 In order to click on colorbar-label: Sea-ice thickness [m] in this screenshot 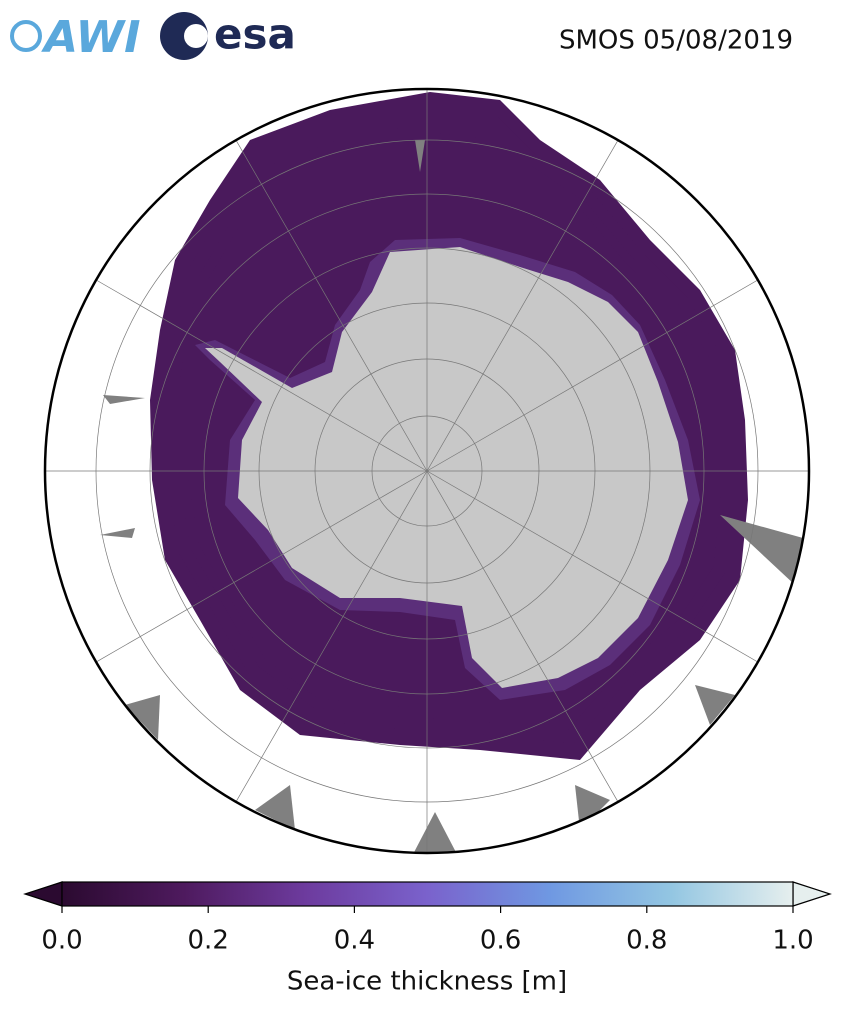, I will do `click(427, 982)`.